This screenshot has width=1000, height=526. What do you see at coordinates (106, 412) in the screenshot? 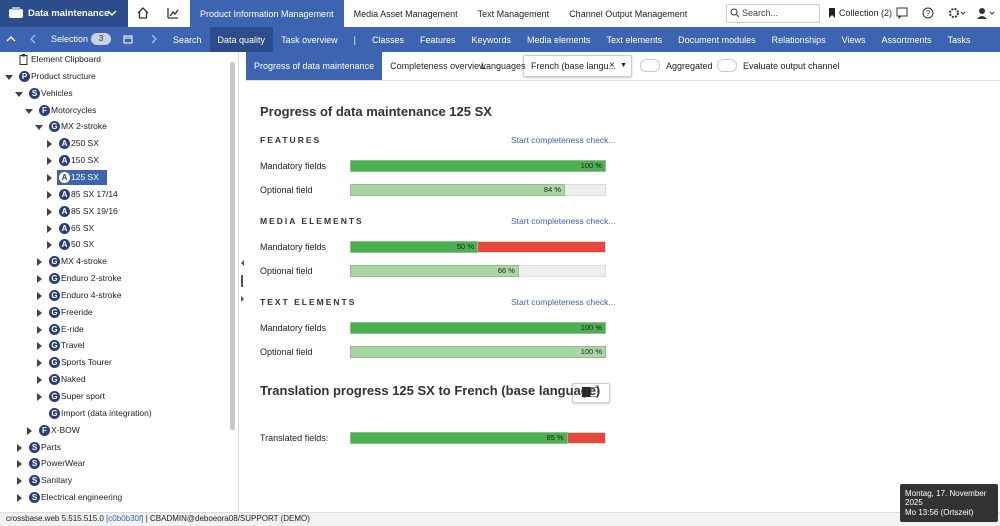
I see `tree-label: Import (data integration)` at bounding box center [106, 412].